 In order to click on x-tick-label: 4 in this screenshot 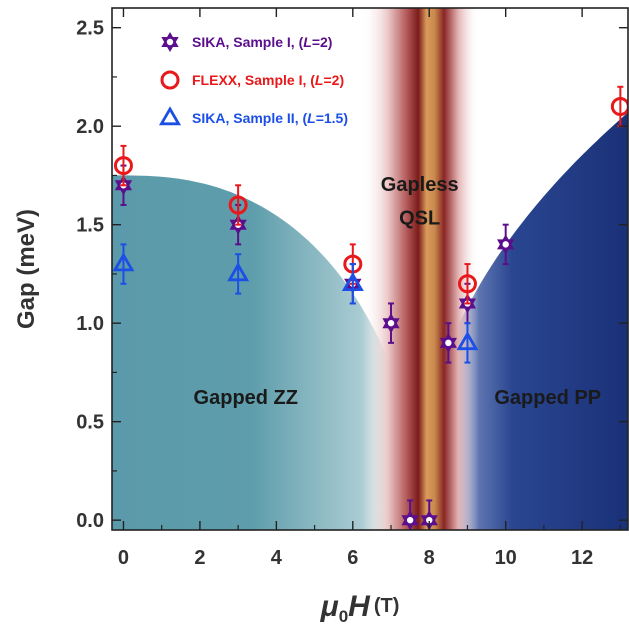, I will do `click(277, 558)`.